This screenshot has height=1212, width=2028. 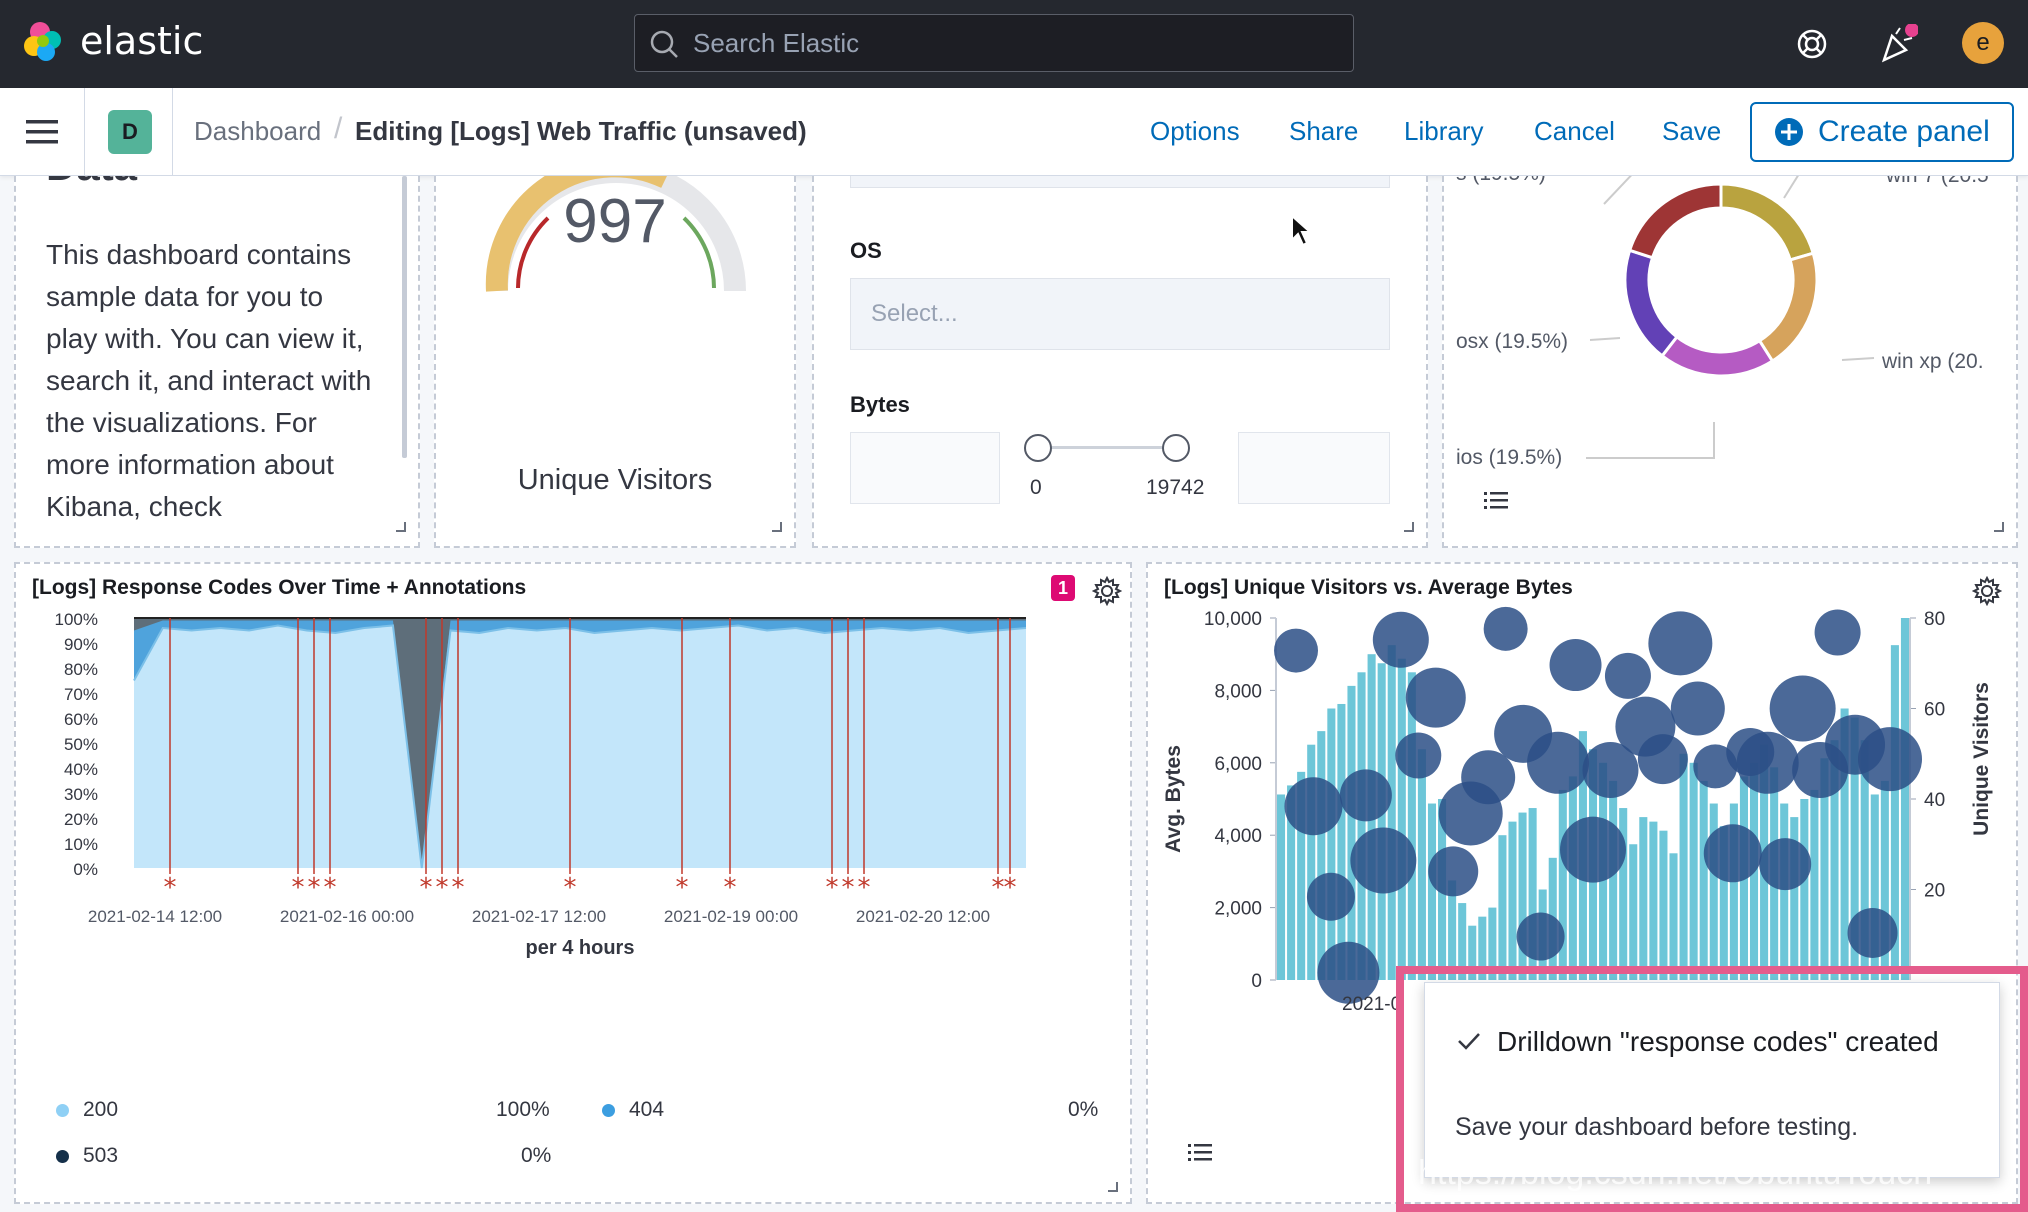 I want to click on help-icon, so click(x=1812, y=44).